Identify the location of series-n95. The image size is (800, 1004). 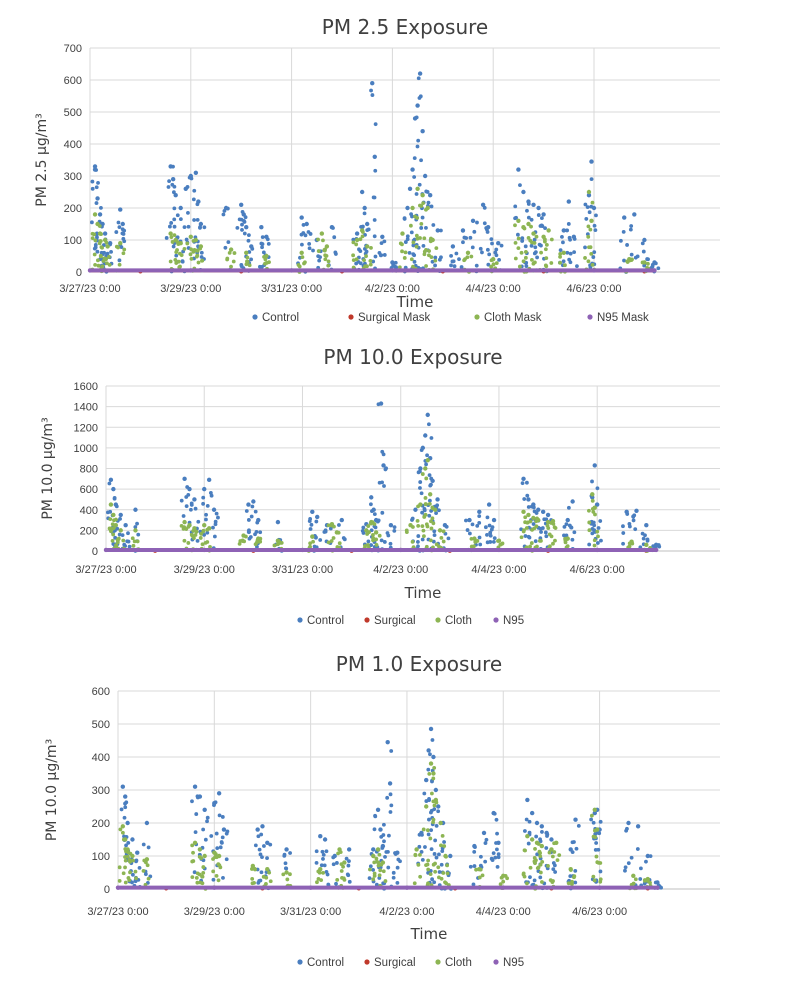
(387, 887).